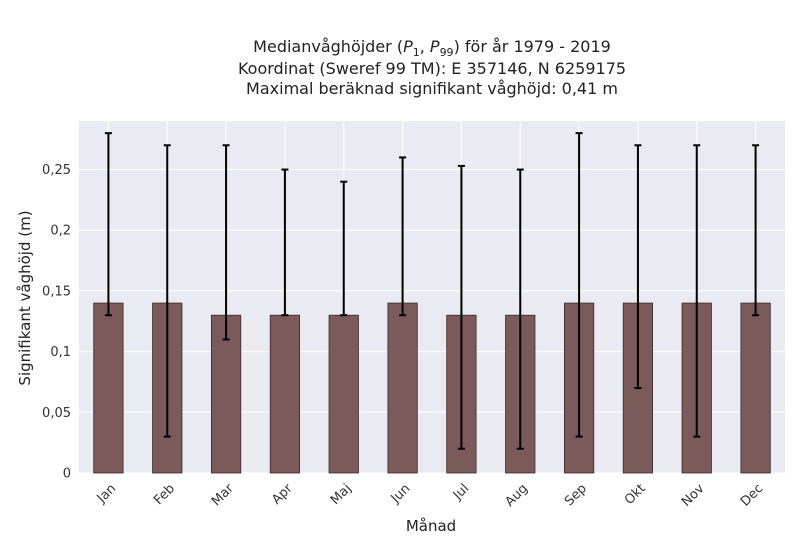 This screenshot has height=550, width=800. I want to click on x-tick-label: Aug, so click(517, 495).